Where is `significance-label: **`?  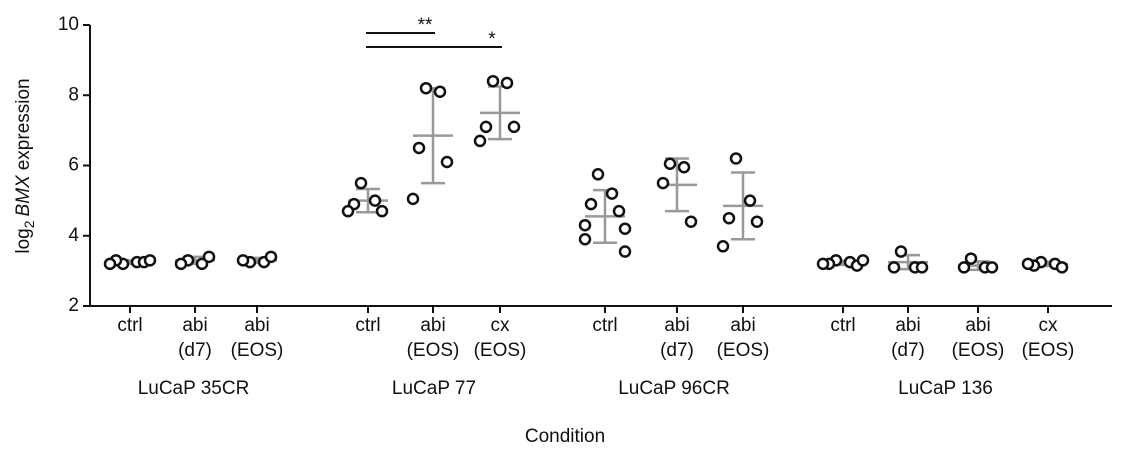 significance-label: ** is located at coordinates (425, 25).